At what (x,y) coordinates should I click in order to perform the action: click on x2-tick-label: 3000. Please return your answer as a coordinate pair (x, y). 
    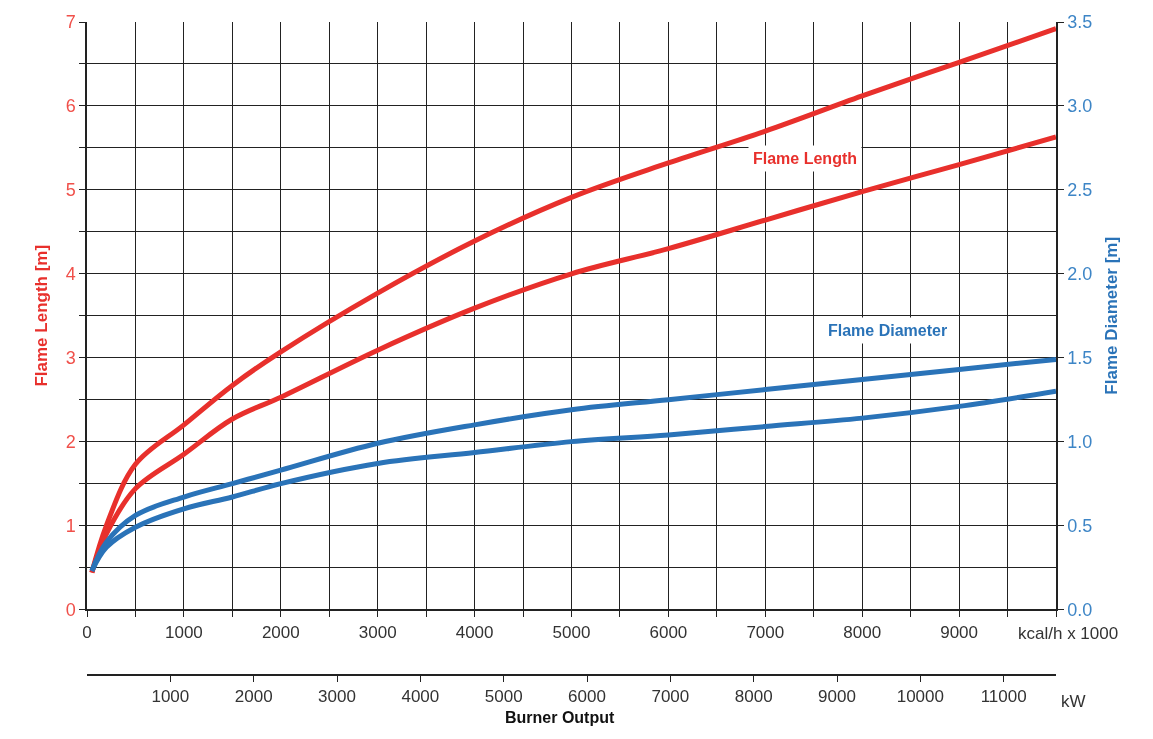
    Looking at the image, I should click on (337, 697).